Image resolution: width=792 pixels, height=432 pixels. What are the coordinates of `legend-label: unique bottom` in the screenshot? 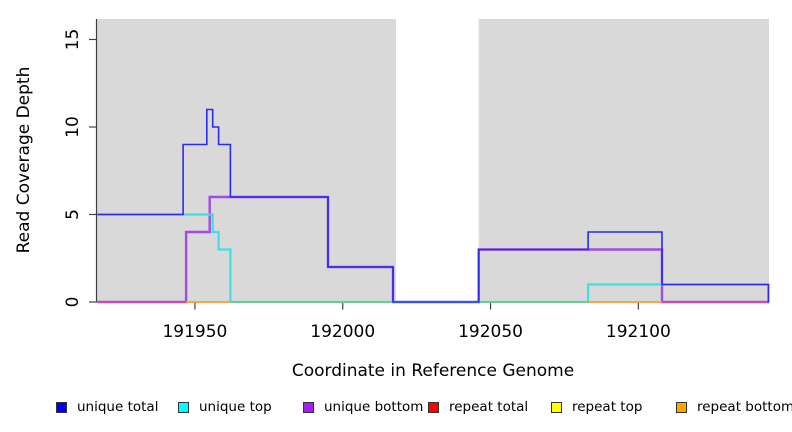 It's located at (374, 407).